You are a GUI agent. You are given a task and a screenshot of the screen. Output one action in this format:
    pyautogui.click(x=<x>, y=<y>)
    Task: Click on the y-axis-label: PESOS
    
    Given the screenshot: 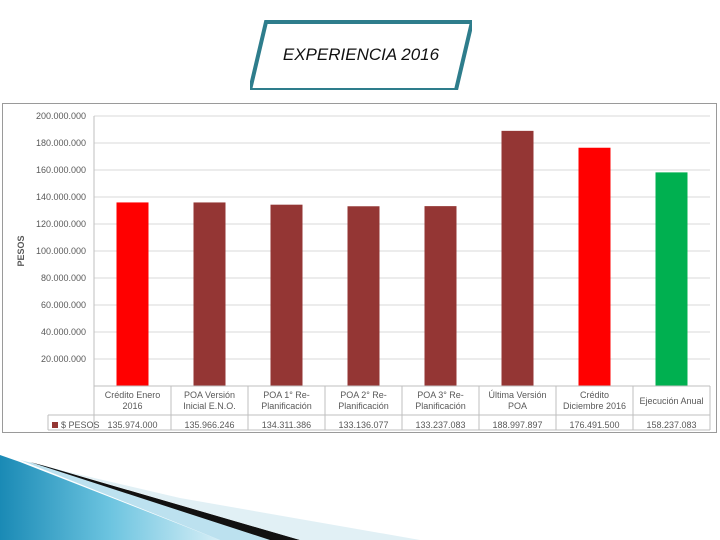 What is the action you would take?
    pyautogui.click(x=21, y=250)
    